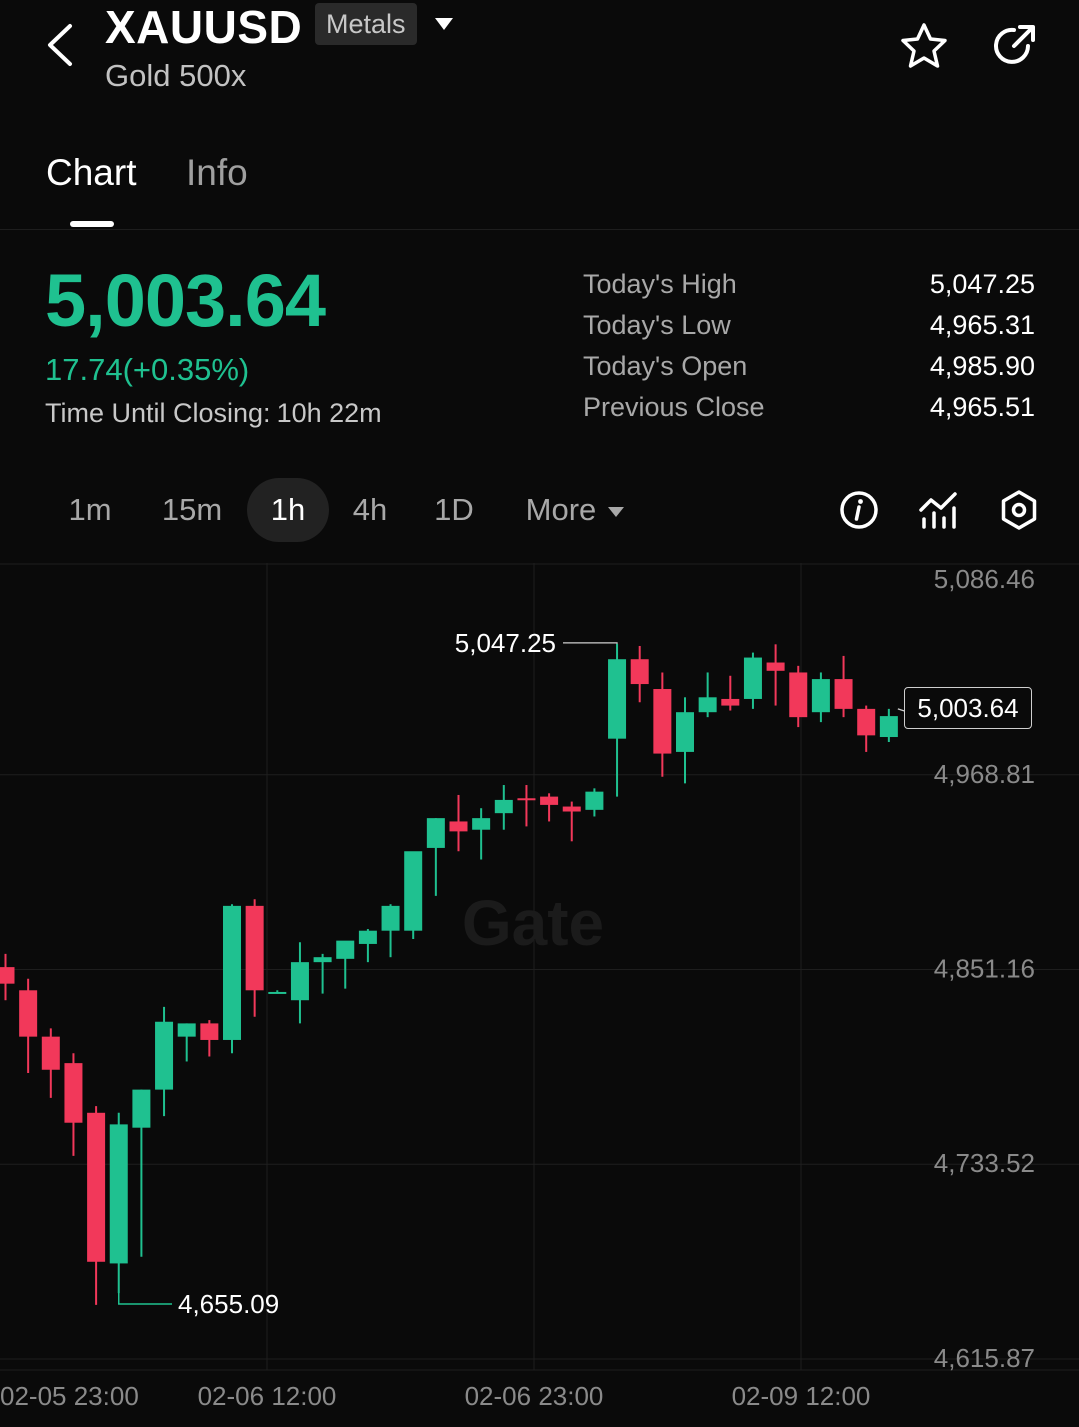  Describe the element at coordinates (1019, 510) in the screenshot. I see `settings-button` at that location.